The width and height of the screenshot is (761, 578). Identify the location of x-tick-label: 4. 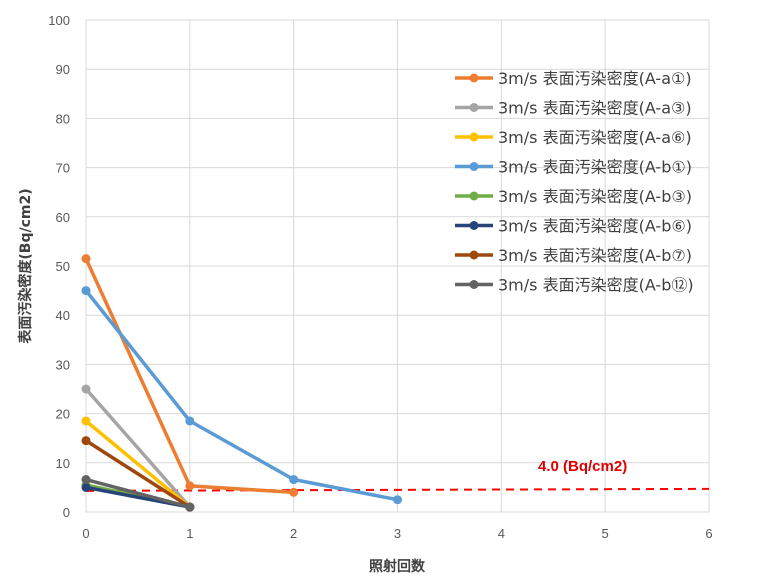
(501, 533).